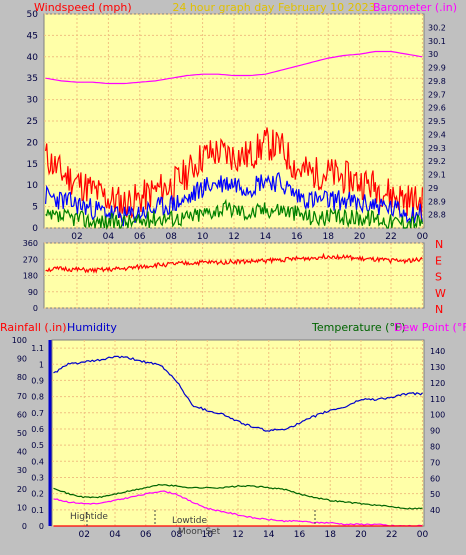 This screenshot has width=466, height=555. Describe the element at coordinates (37, 397) in the screenshot. I see `rainfall-tick-label: 0.8` at that location.